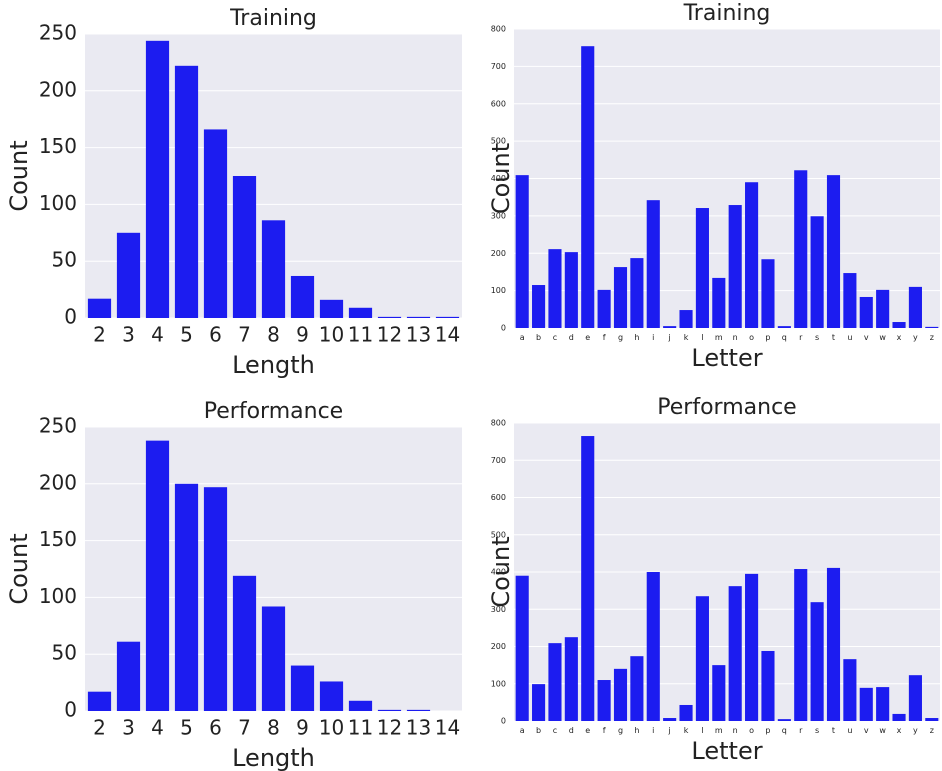  What do you see at coordinates (620, 337) in the screenshot?
I see `x-tick-label: g` at bounding box center [620, 337].